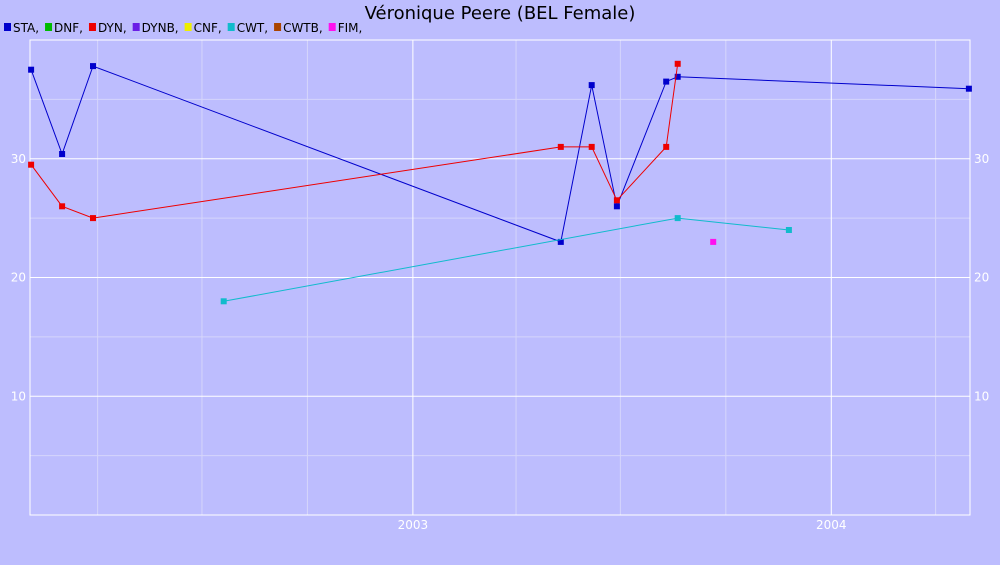 The height and width of the screenshot is (565, 1000). What do you see at coordinates (18, 396) in the screenshot?
I see `y-tick-label-left: 10` at bounding box center [18, 396].